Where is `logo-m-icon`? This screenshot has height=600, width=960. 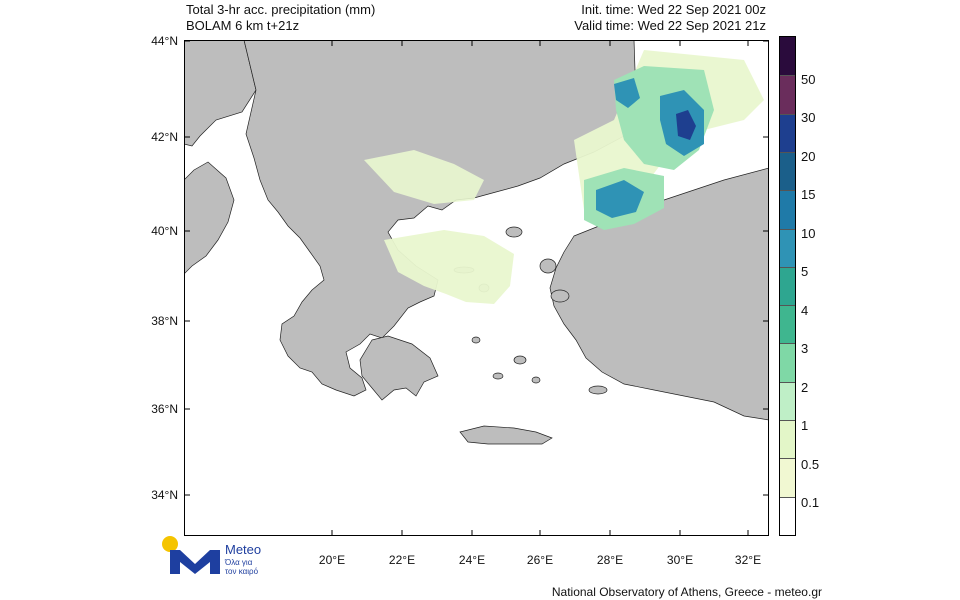 logo-m-icon is located at coordinates (195, 559).